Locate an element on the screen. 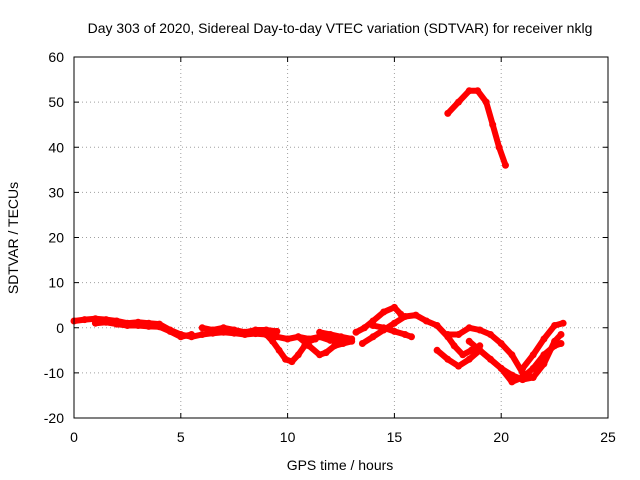 This screenshot has height=480, width=640. x-tick-label: 20 is located at coordinates (501, 437).